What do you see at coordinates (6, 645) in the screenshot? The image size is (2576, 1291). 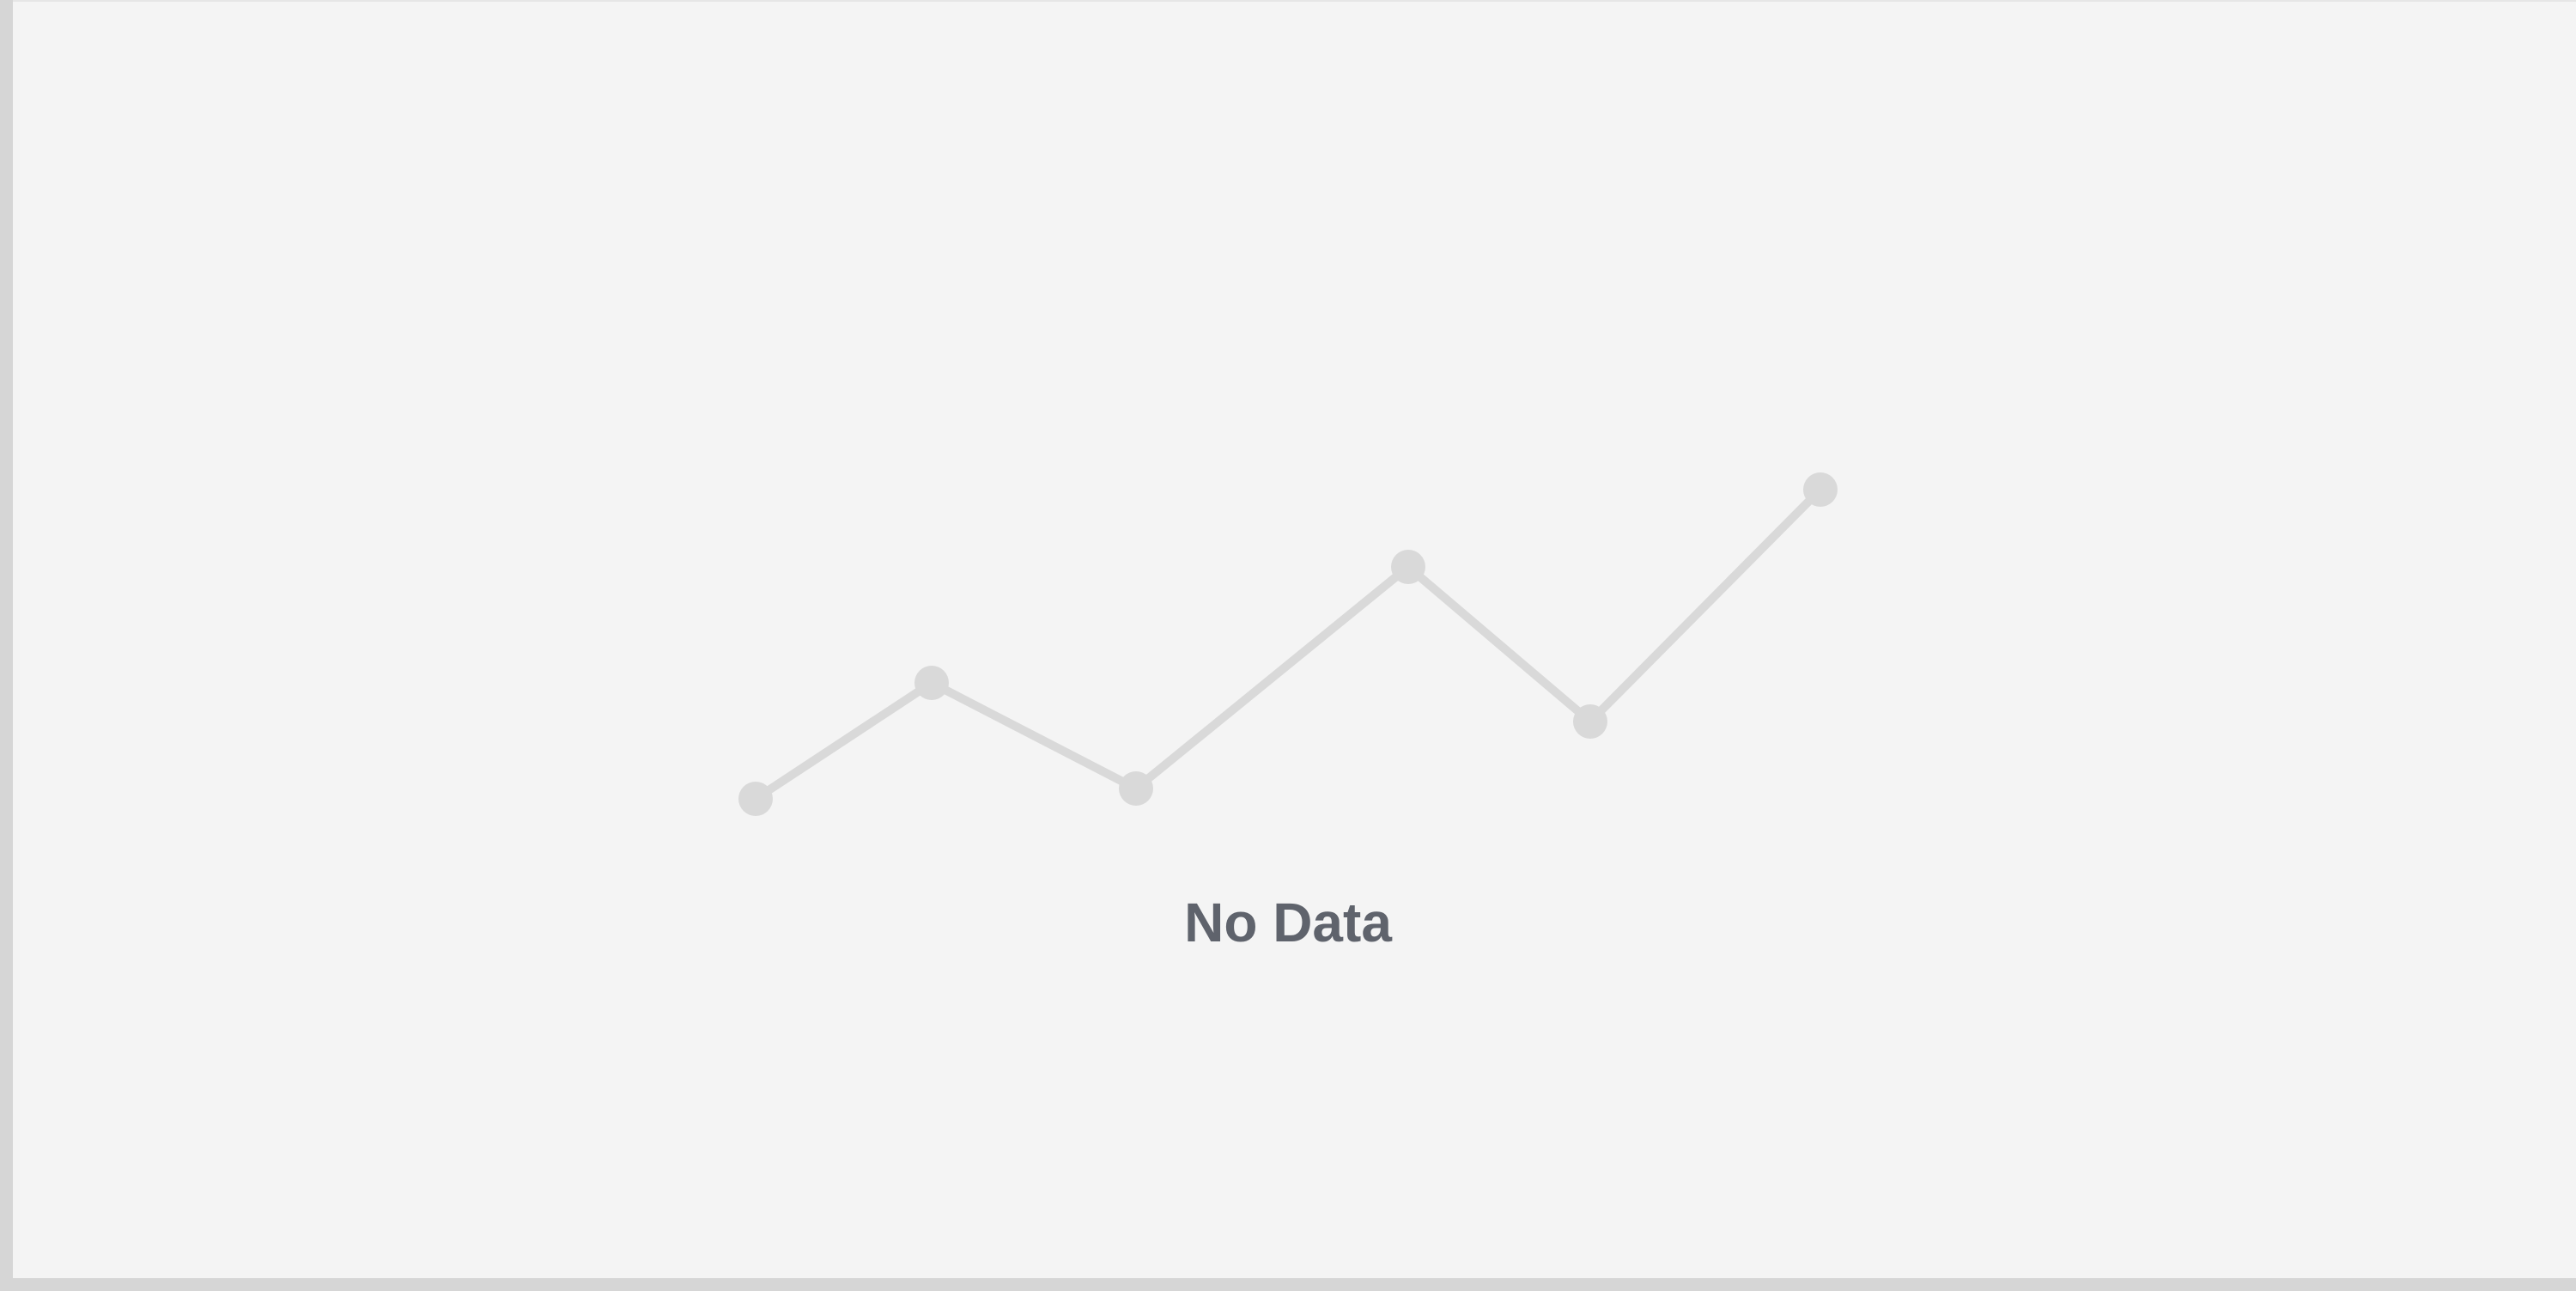 I see `panel-left-border` at bounding box center [6, 645].